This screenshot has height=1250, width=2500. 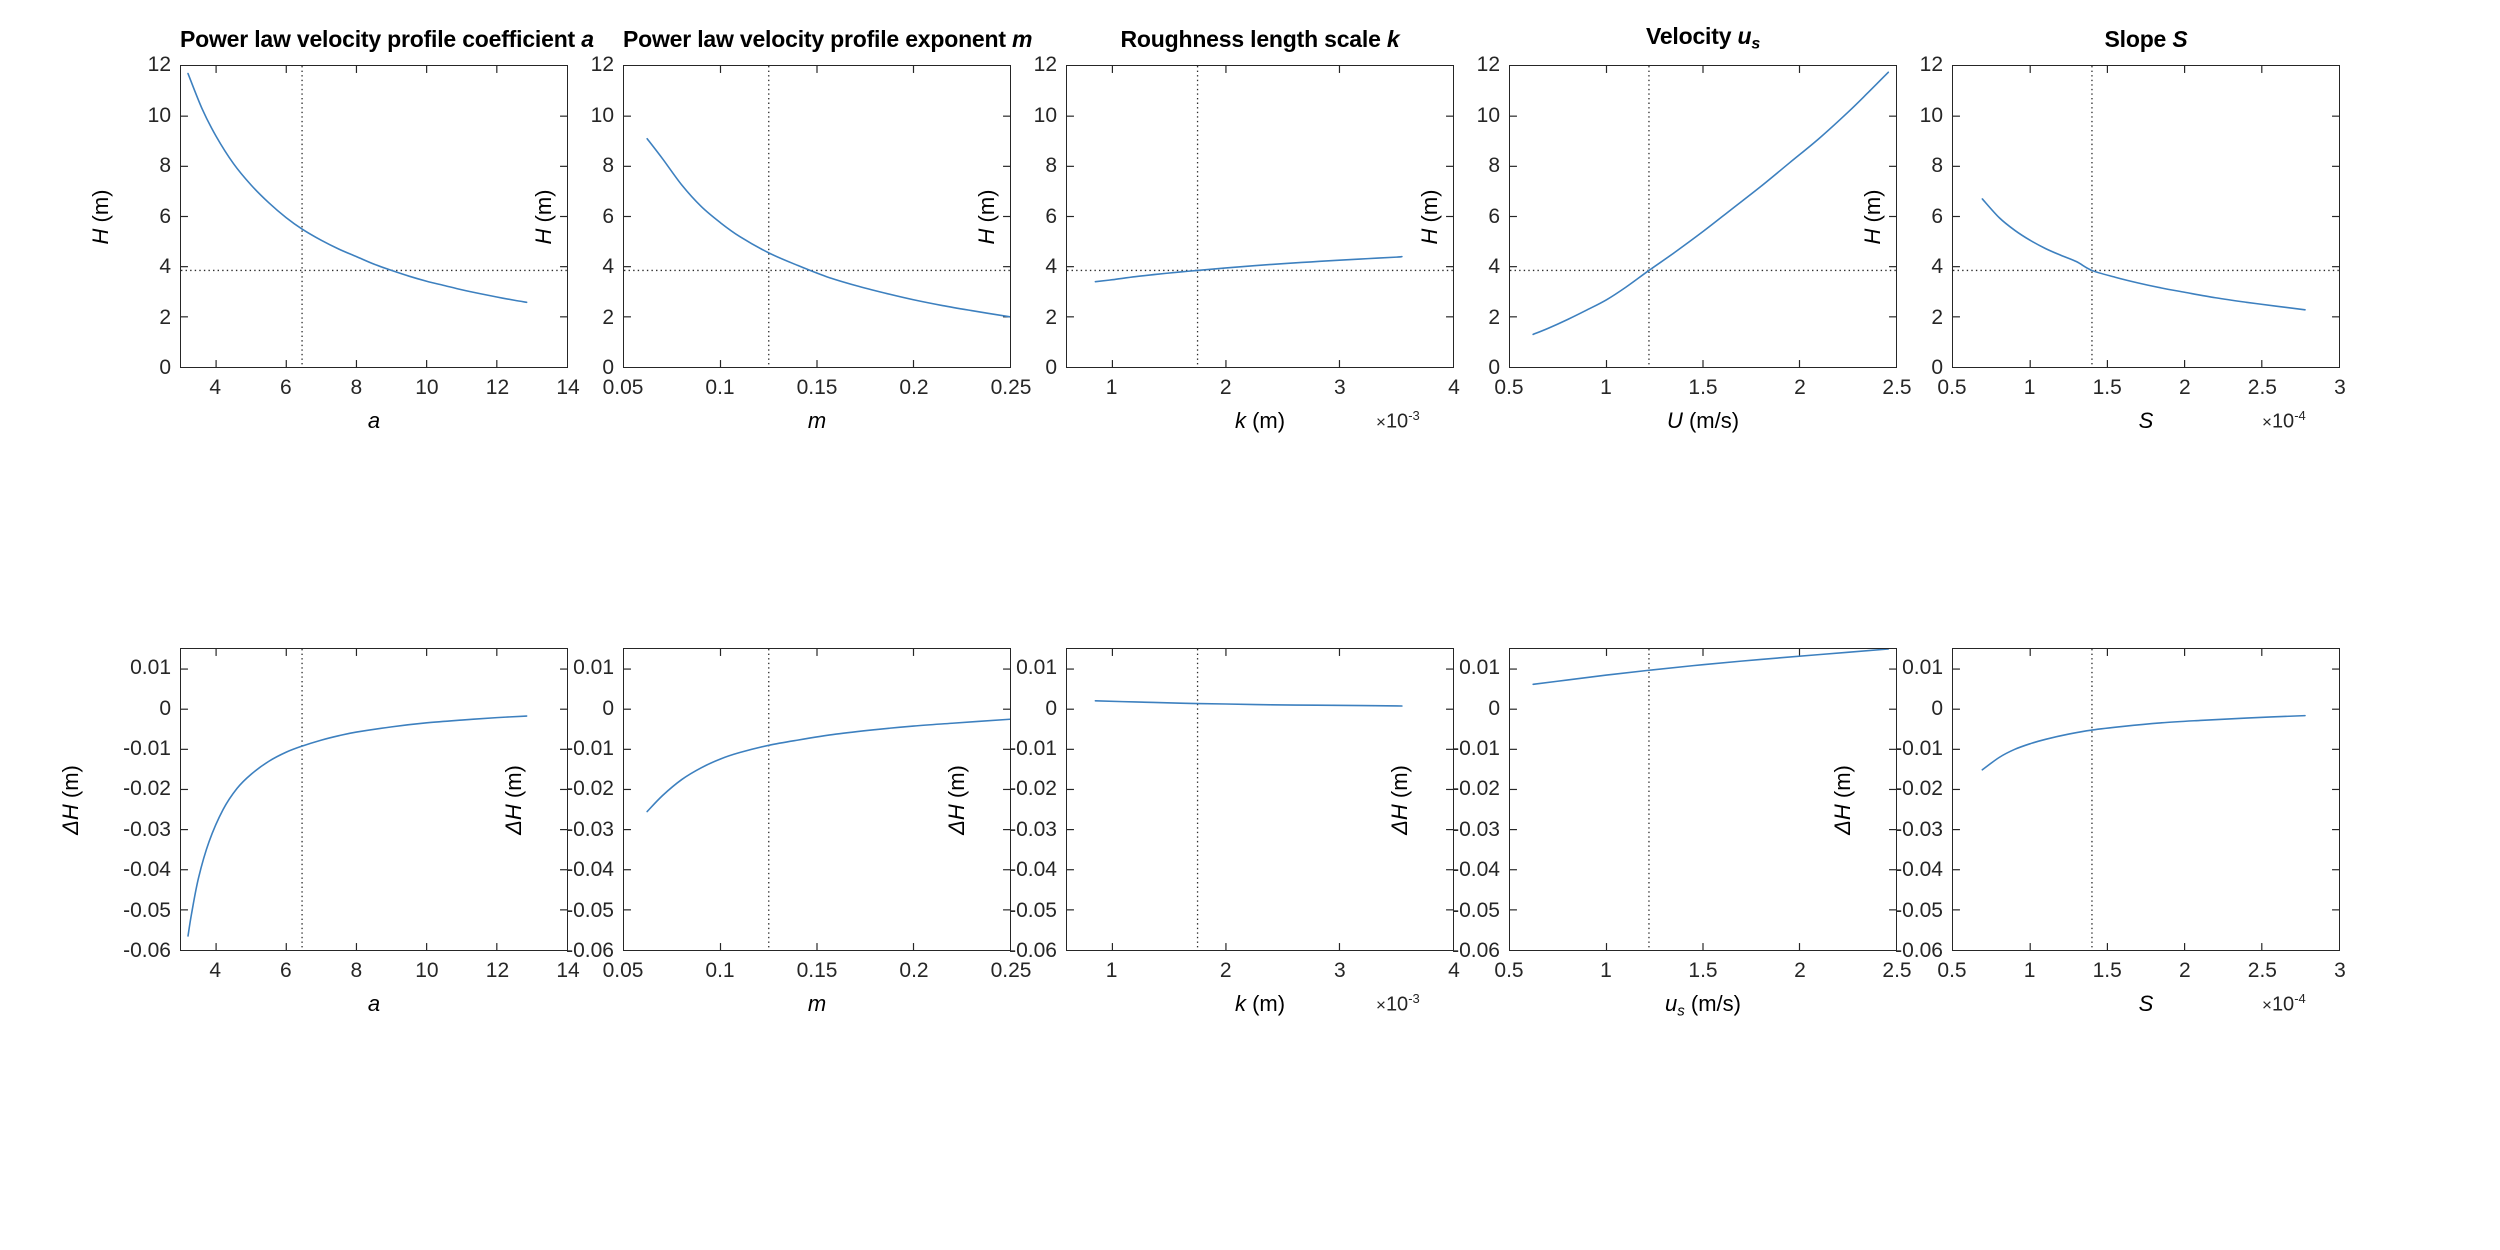 What do you see at coordinates (623, 387) in the screenshot?
I see `x-tick-label: 0.05` at bounding box center [623, 387].